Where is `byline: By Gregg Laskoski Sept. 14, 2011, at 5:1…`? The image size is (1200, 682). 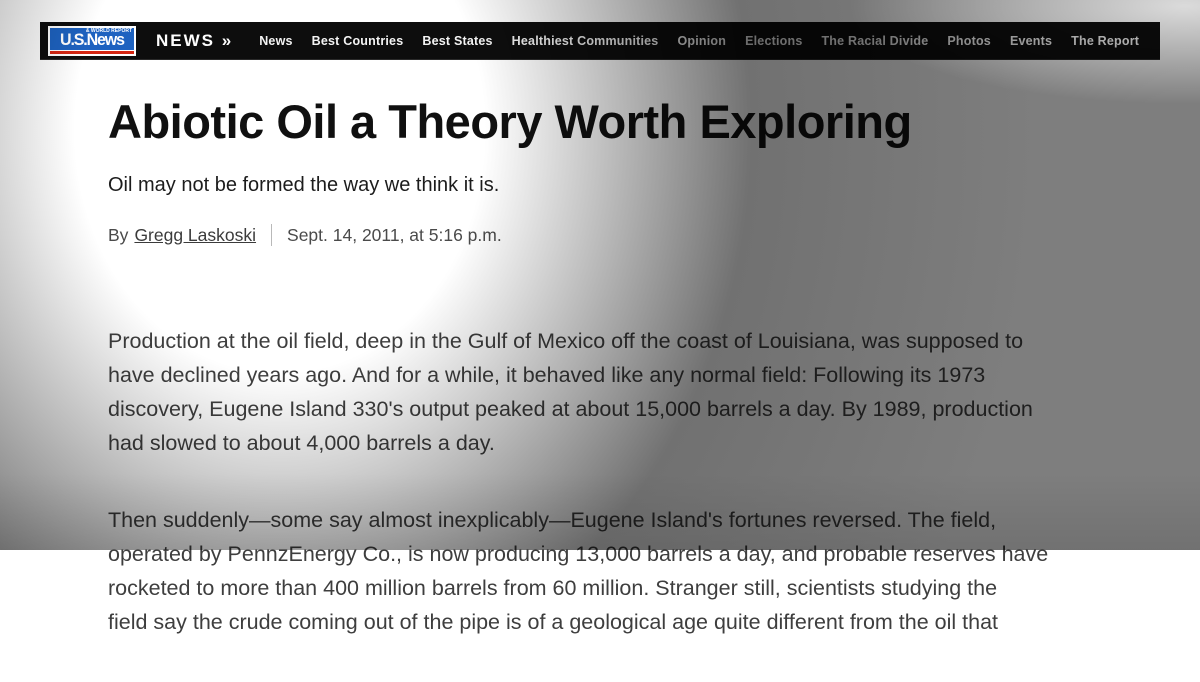 byline: By Gregg Laskoski Sept. 14, 2011, at 5:1… is located at coordinates (633, 235).